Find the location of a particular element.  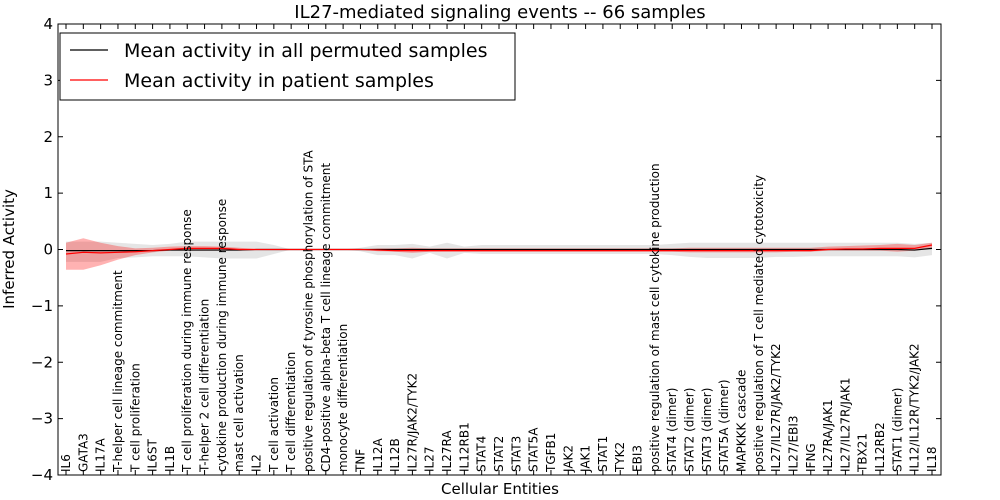

x-tick-label: monocyte differentiation is located at coordinates (343, 398).